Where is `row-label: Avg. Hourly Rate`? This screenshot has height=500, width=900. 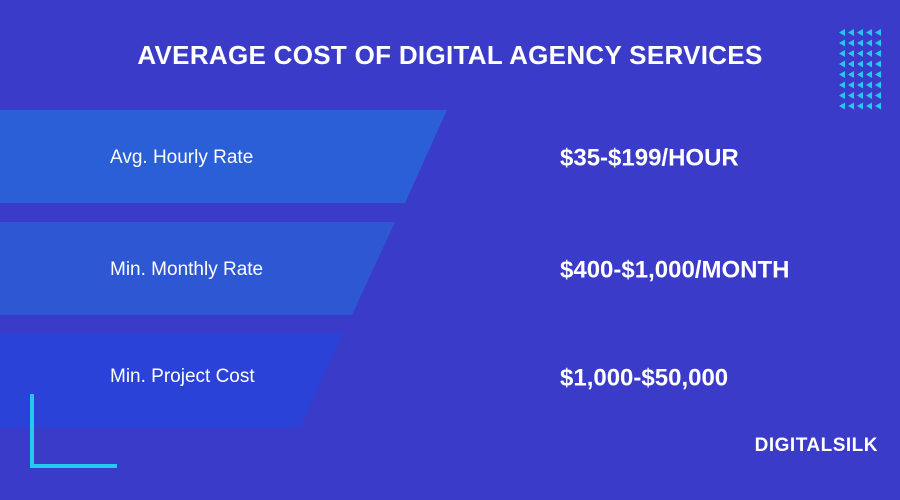 row-label: Avg. Hourly Rate is located at coordinates (181, 157).